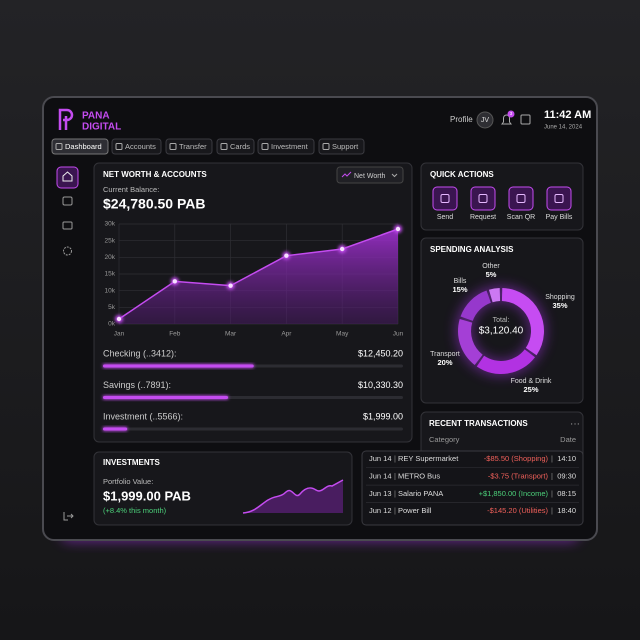 The height and width of the screenshot is (640, 640). Describe the element at coordinates (459, 289) in the screenshot. I see `value-label: 15%` at that location.